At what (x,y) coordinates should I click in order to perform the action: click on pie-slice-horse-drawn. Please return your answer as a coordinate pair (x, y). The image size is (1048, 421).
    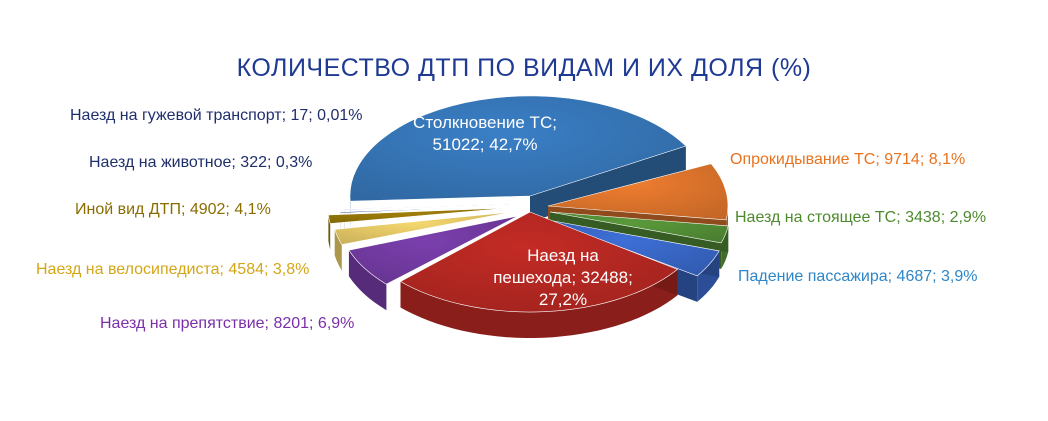
    Looking at the image, I should click on (434, 207).